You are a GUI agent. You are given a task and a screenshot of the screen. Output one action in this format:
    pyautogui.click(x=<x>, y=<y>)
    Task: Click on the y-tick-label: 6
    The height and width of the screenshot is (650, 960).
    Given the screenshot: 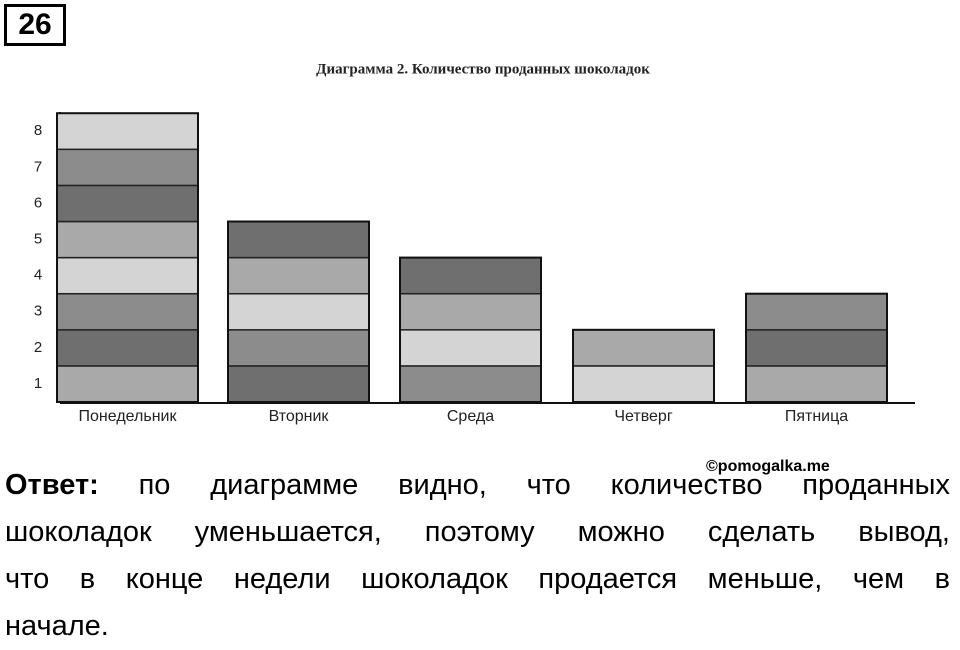 What is the action you would take?
    pyautogui.click(x=38, y=202)
    